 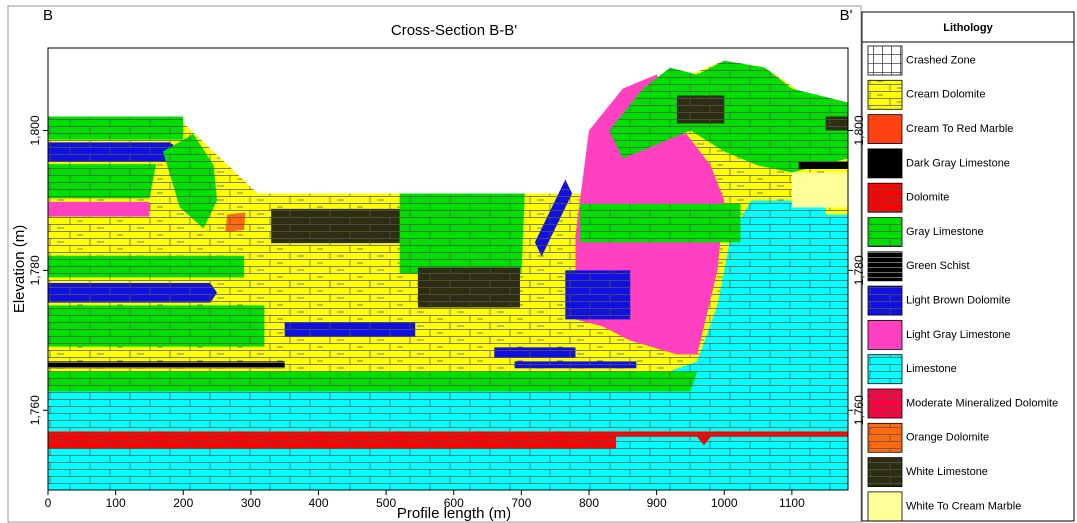 I want to click on section-start: B, so click(x=48, y=15).